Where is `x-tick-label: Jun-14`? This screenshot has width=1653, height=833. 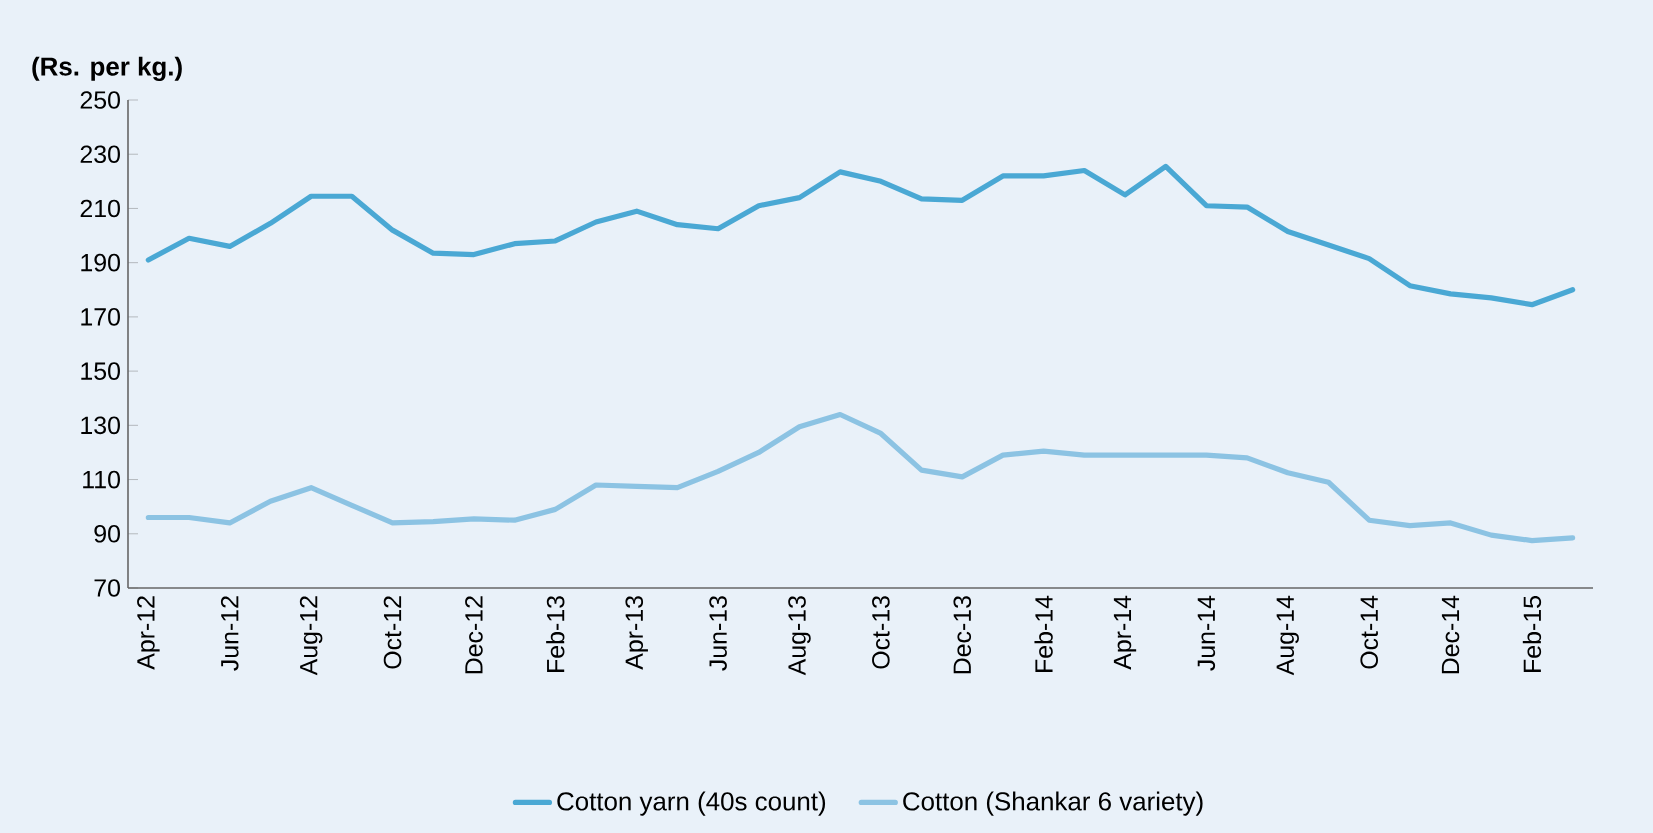
x-tick-label: Jun-14 is located at coordinates (1206, 633).